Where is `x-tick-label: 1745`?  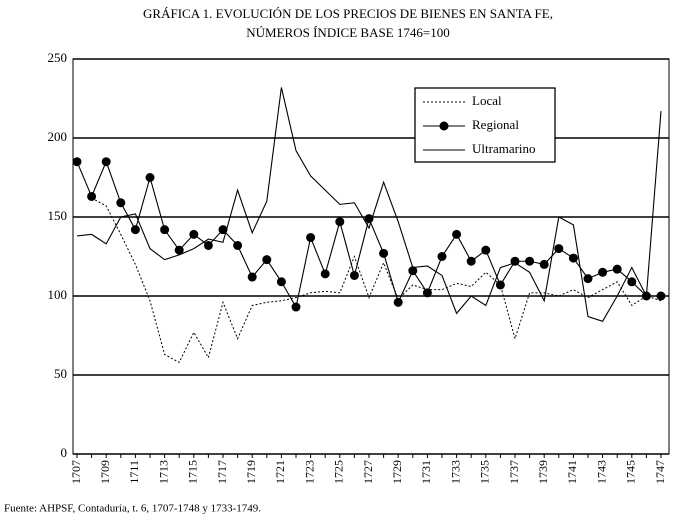
x-tick-label: 1745 is located at coordinates (631, 472).